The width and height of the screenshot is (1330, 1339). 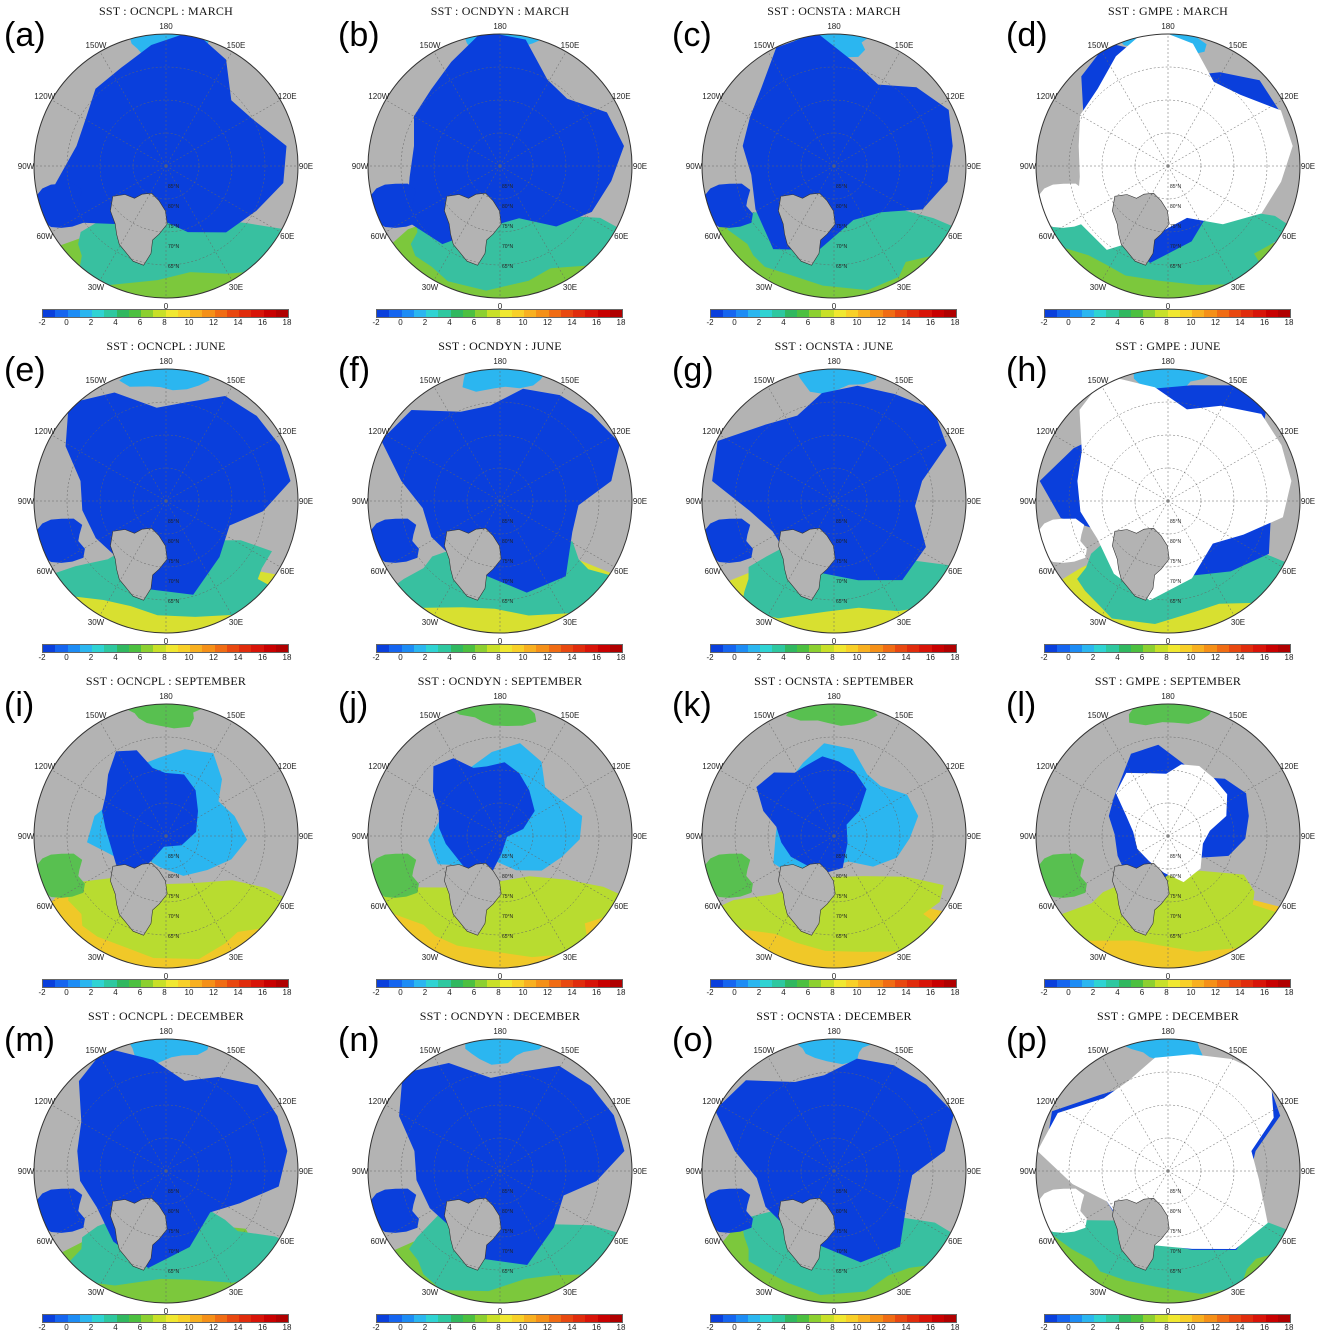 I want to click on longitude-label: 30W, so click(x=96, y=622).